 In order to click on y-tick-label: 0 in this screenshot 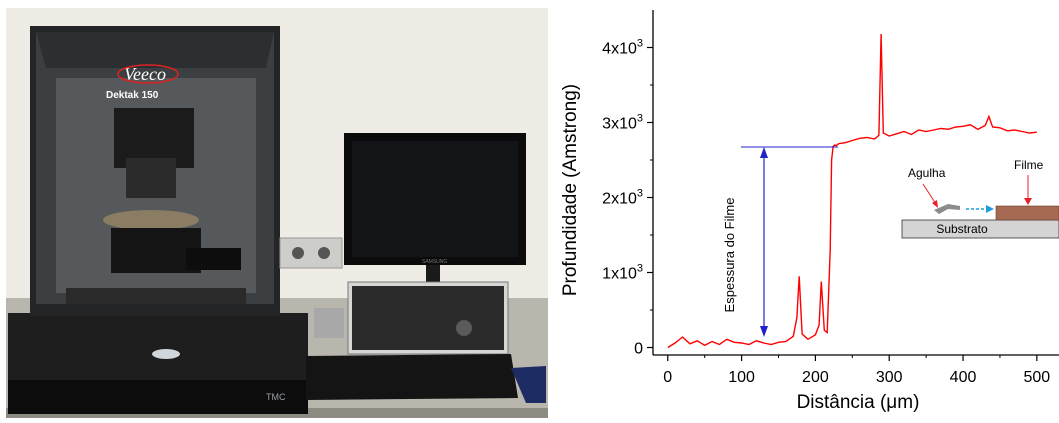, I will do `click(638, 349)`.